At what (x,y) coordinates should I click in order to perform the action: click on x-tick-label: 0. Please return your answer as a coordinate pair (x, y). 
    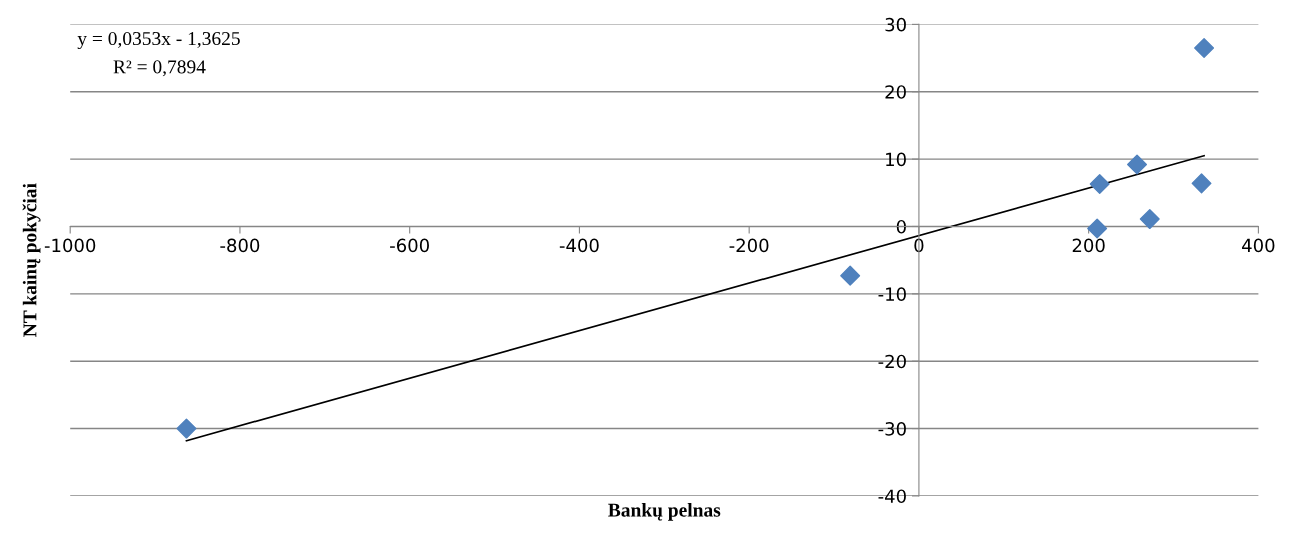
    Looking at the image, I should click on (919, 245).